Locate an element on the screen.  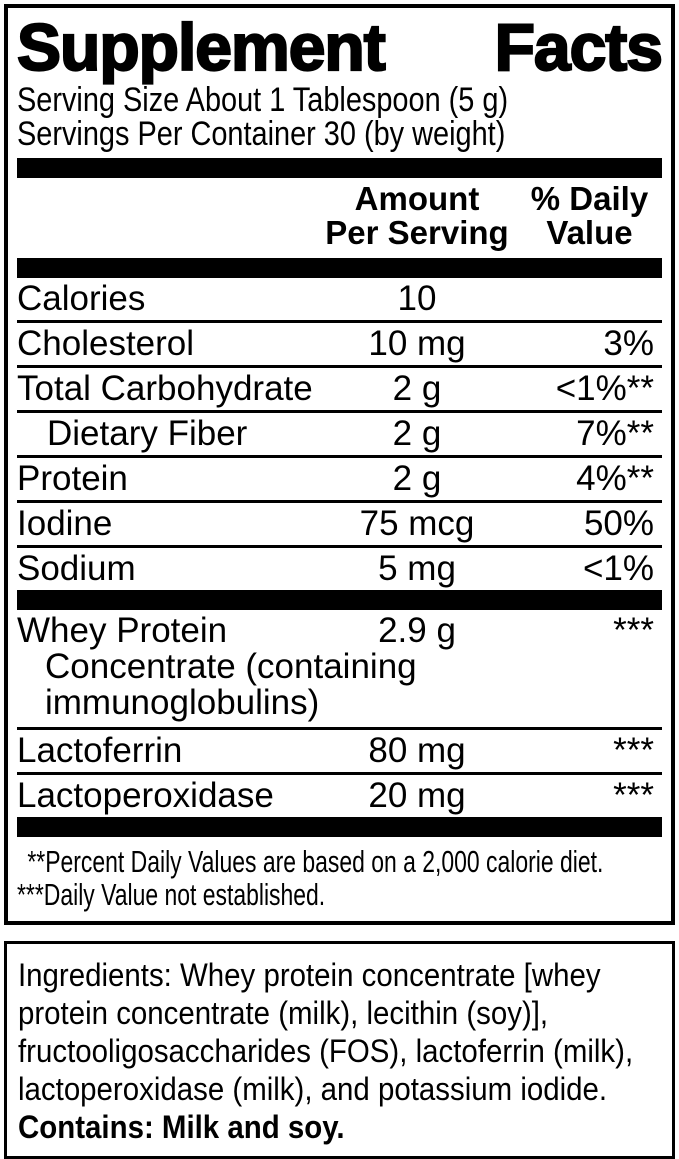
header-spacer is located at coordinates (167, 216).